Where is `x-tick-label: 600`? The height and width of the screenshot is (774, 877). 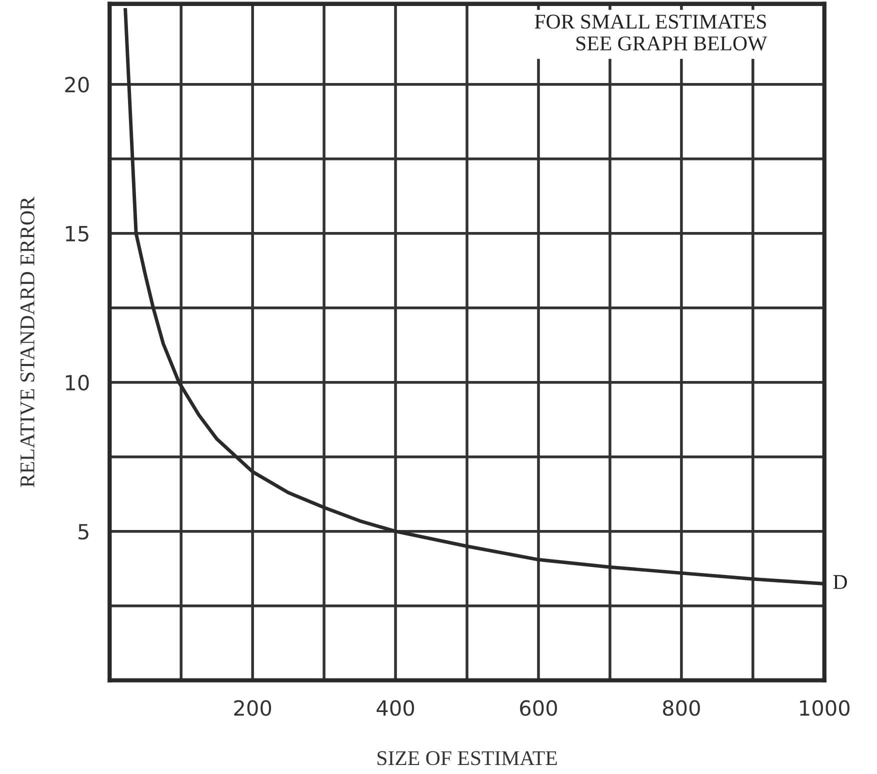 x-tick-label: 600 is located at coordinates (538, 708).